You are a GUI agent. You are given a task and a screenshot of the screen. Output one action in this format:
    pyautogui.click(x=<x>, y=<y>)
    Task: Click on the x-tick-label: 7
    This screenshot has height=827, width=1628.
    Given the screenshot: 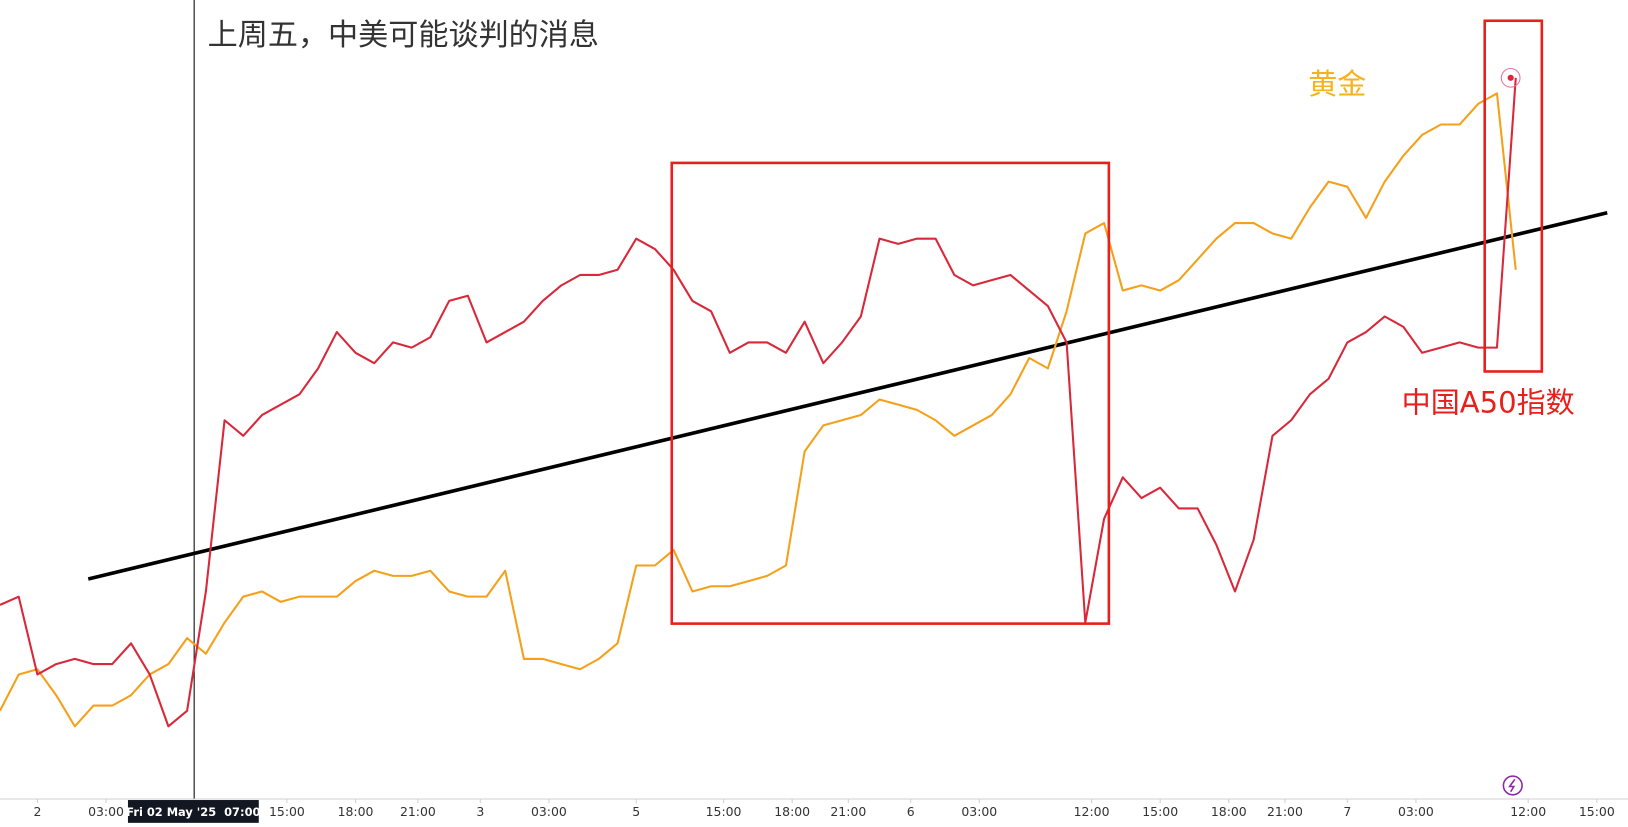 What is the action you would take?
    pyautogui.click(x=1347, y=811)
    